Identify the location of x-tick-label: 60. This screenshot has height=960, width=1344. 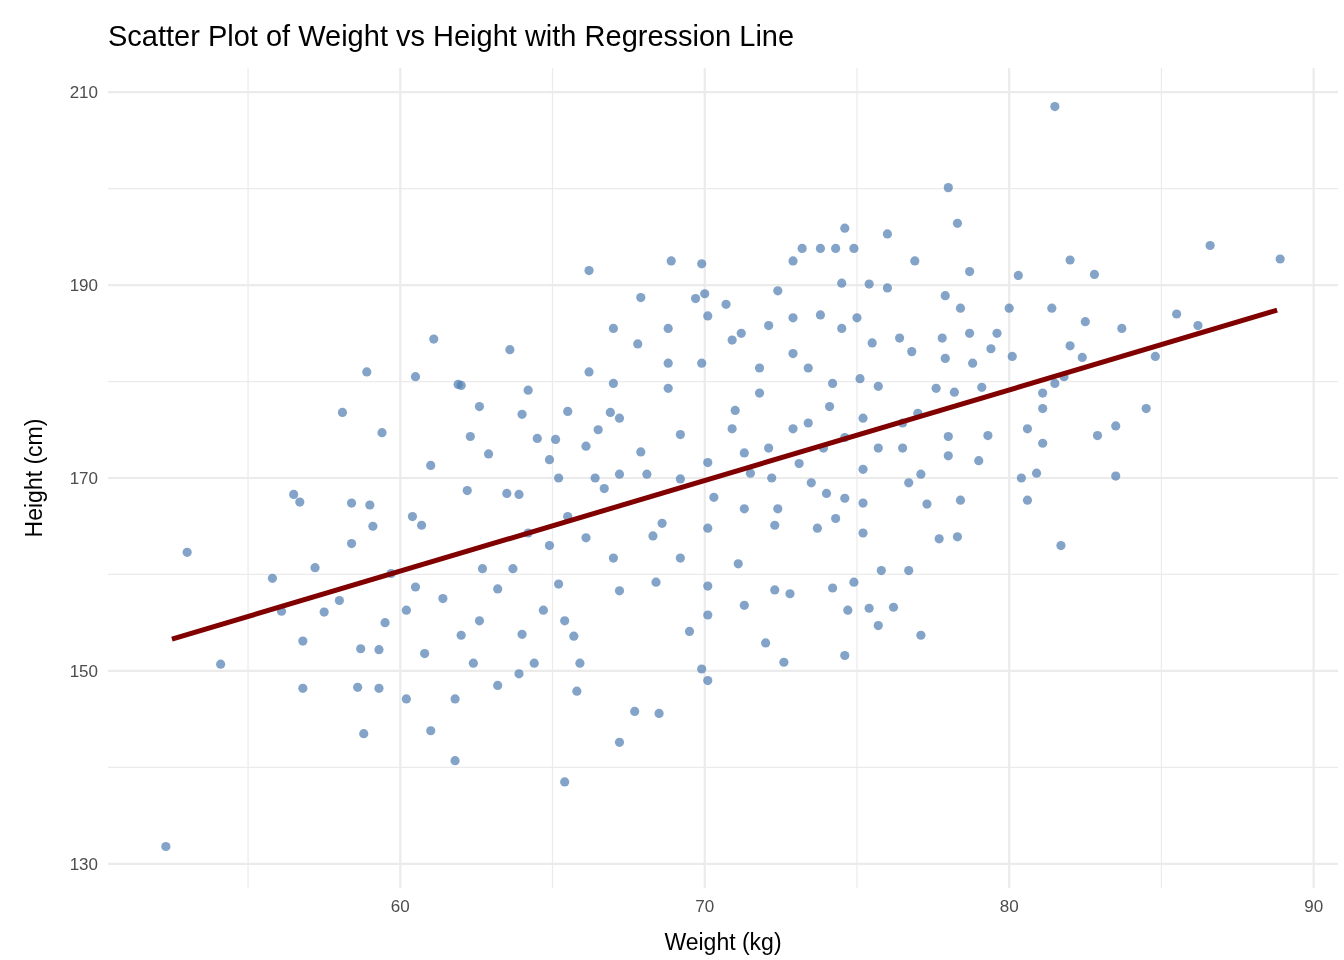
(400, 906).